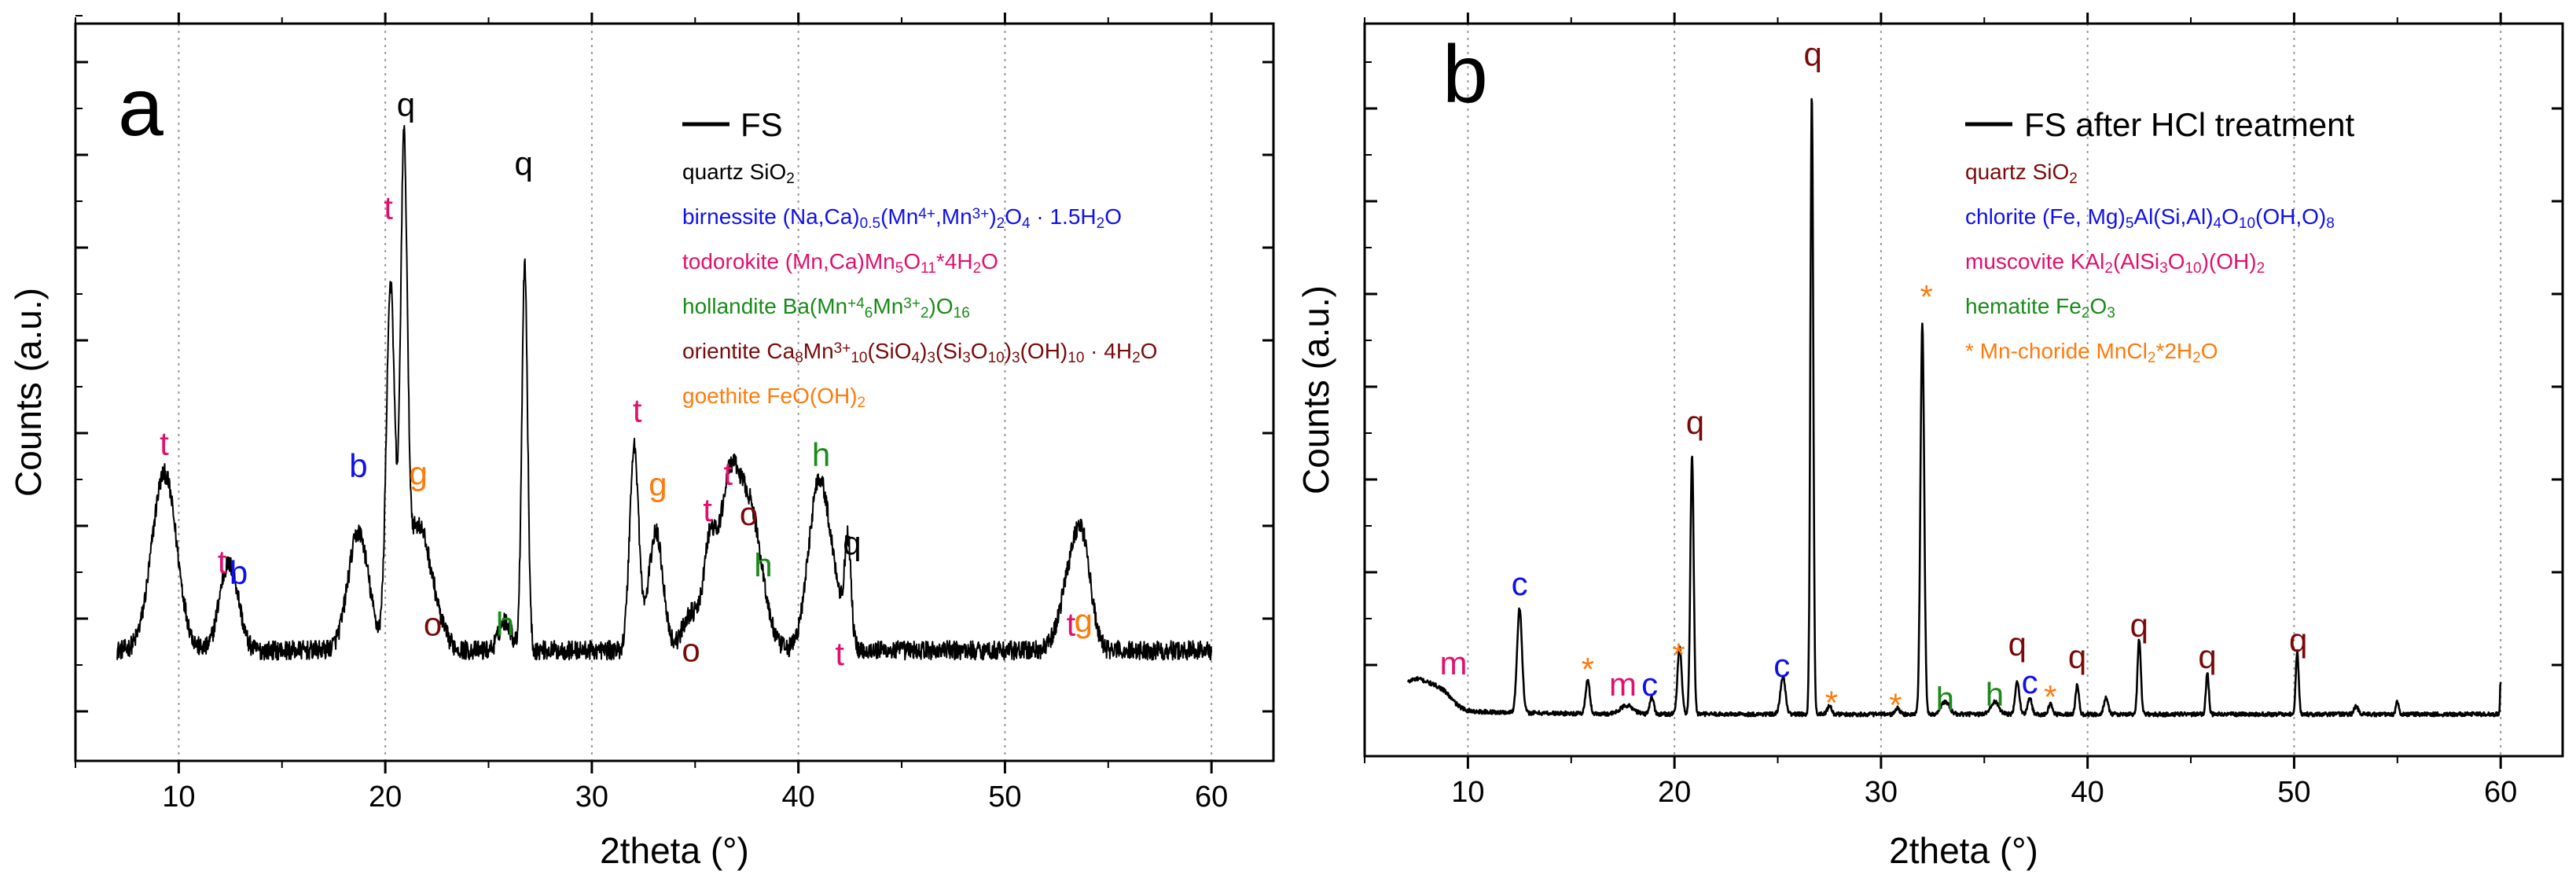 The width and height of the screenshot is (2576, 889). What do you see at coordinates (358, 466) in the screenshot?
I see `peak-label: b` at bounding box center [358, 466].